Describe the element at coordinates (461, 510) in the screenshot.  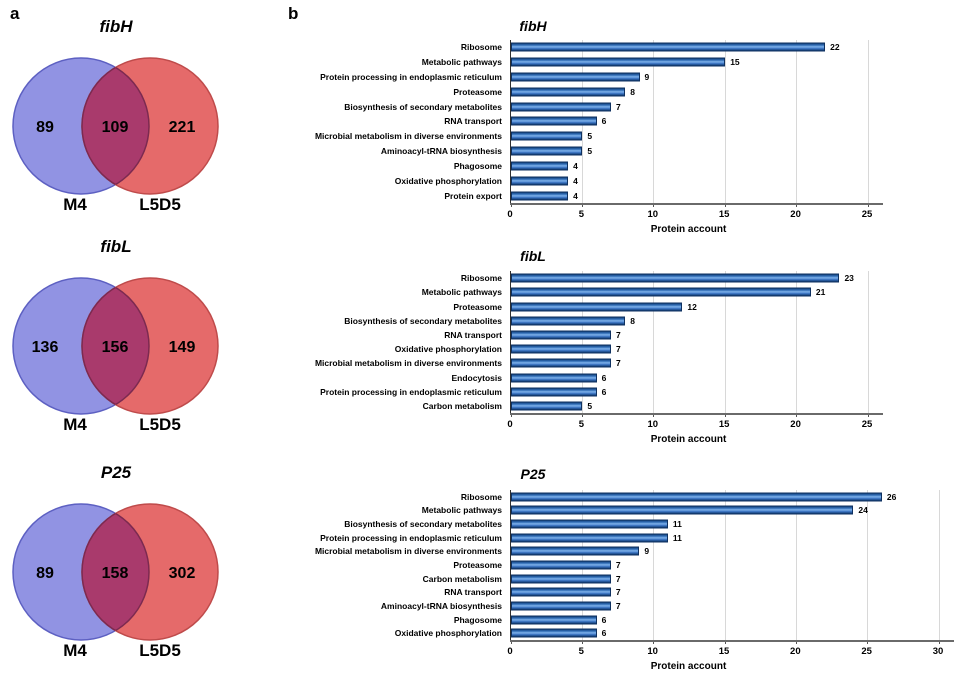
I see `category-label: Metabolic pathways` at that location.